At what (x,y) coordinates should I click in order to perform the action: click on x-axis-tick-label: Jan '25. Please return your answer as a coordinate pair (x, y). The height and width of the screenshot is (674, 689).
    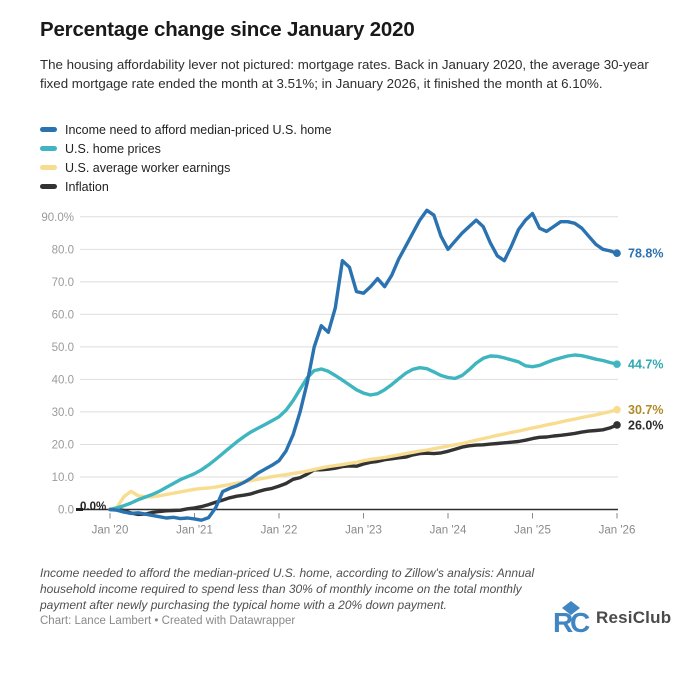
    Looking at the image, I should click on (532, 531).